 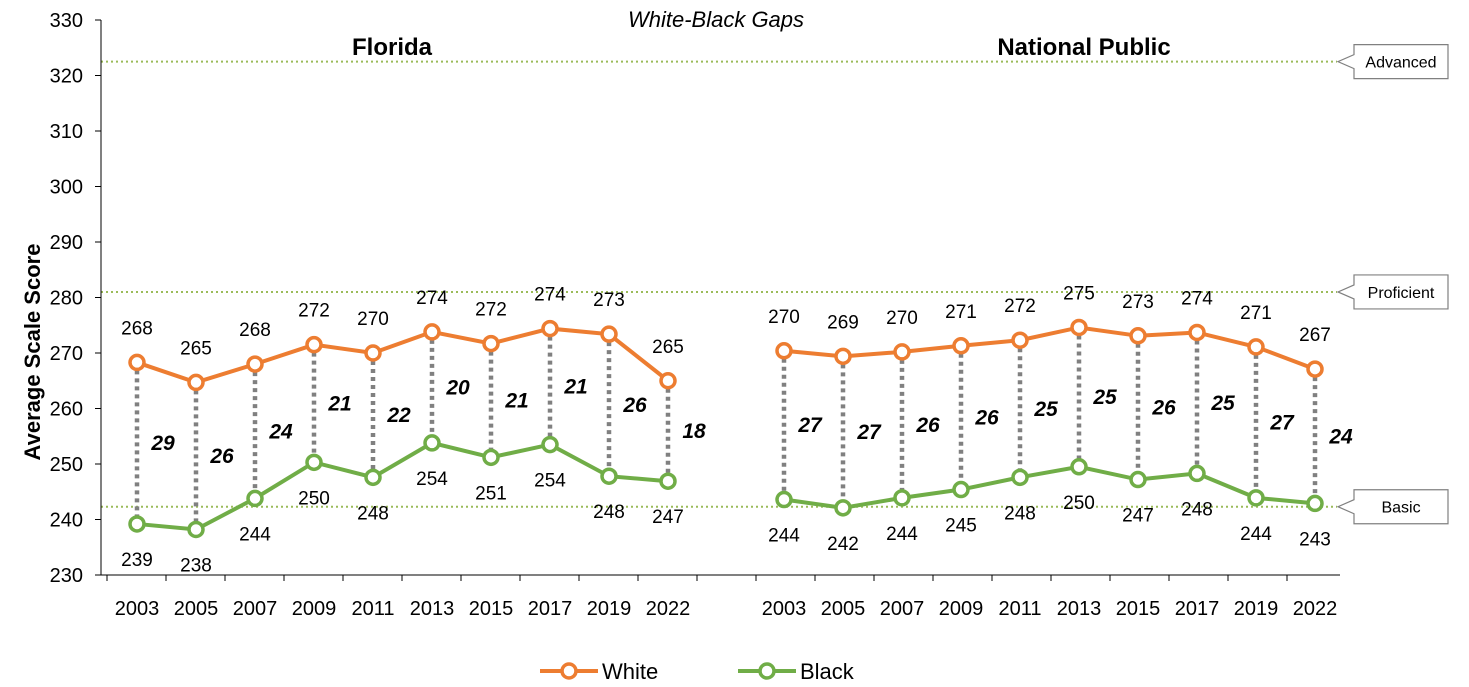 What do you see at coordinates (550, 295) in the screenshot?
I see `value-label-white: 274` at bounding box center [550, 295].